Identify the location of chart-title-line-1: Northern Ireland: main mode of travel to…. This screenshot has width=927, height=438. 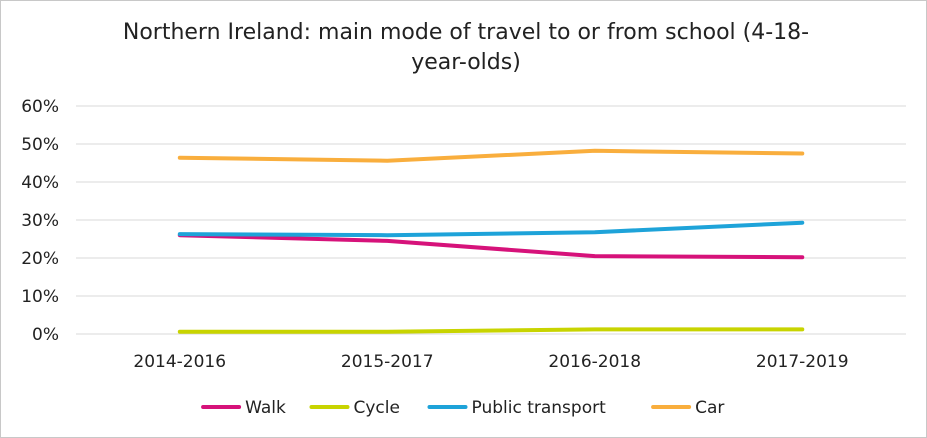
(466, 32).